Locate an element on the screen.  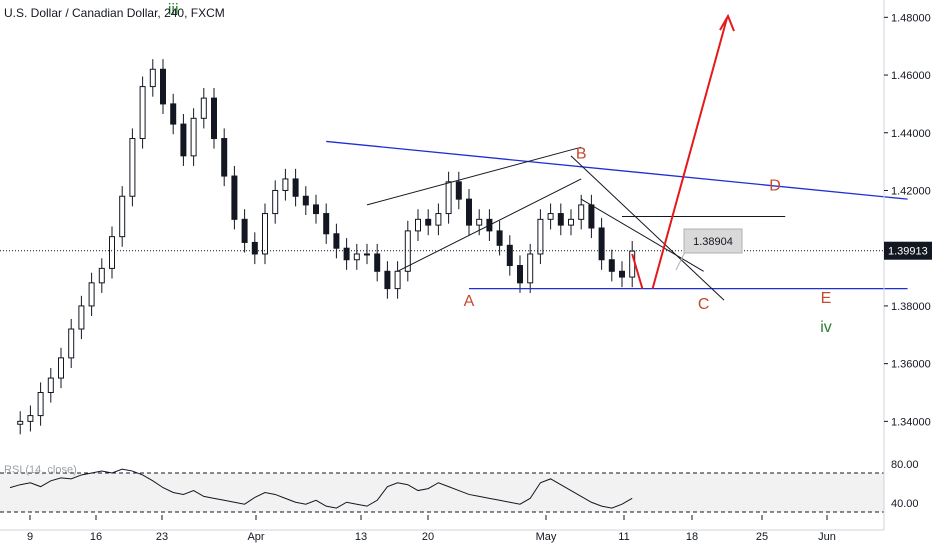
rsi-panel: RSI (14, close) is located at coordinates (442, 488).